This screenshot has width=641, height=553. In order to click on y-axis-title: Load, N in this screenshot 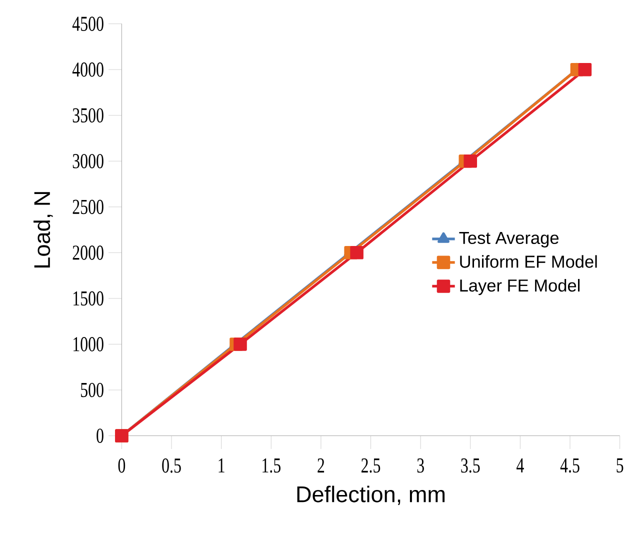, I will do `click(43, 230)`.